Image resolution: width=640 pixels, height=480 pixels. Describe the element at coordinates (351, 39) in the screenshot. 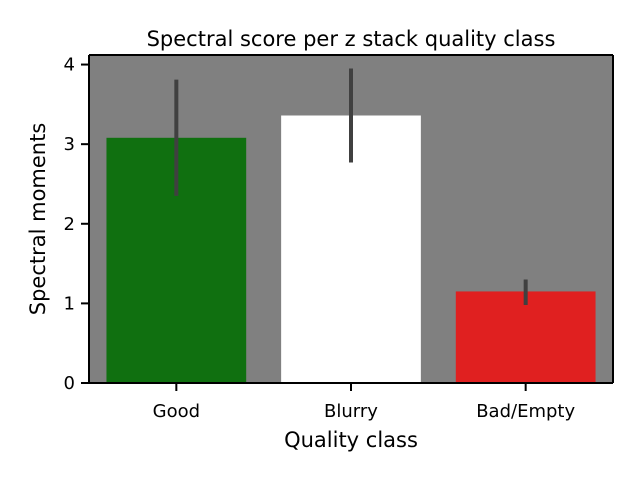

I see `chart-title: Spectral score per z stack quality class` at that location.